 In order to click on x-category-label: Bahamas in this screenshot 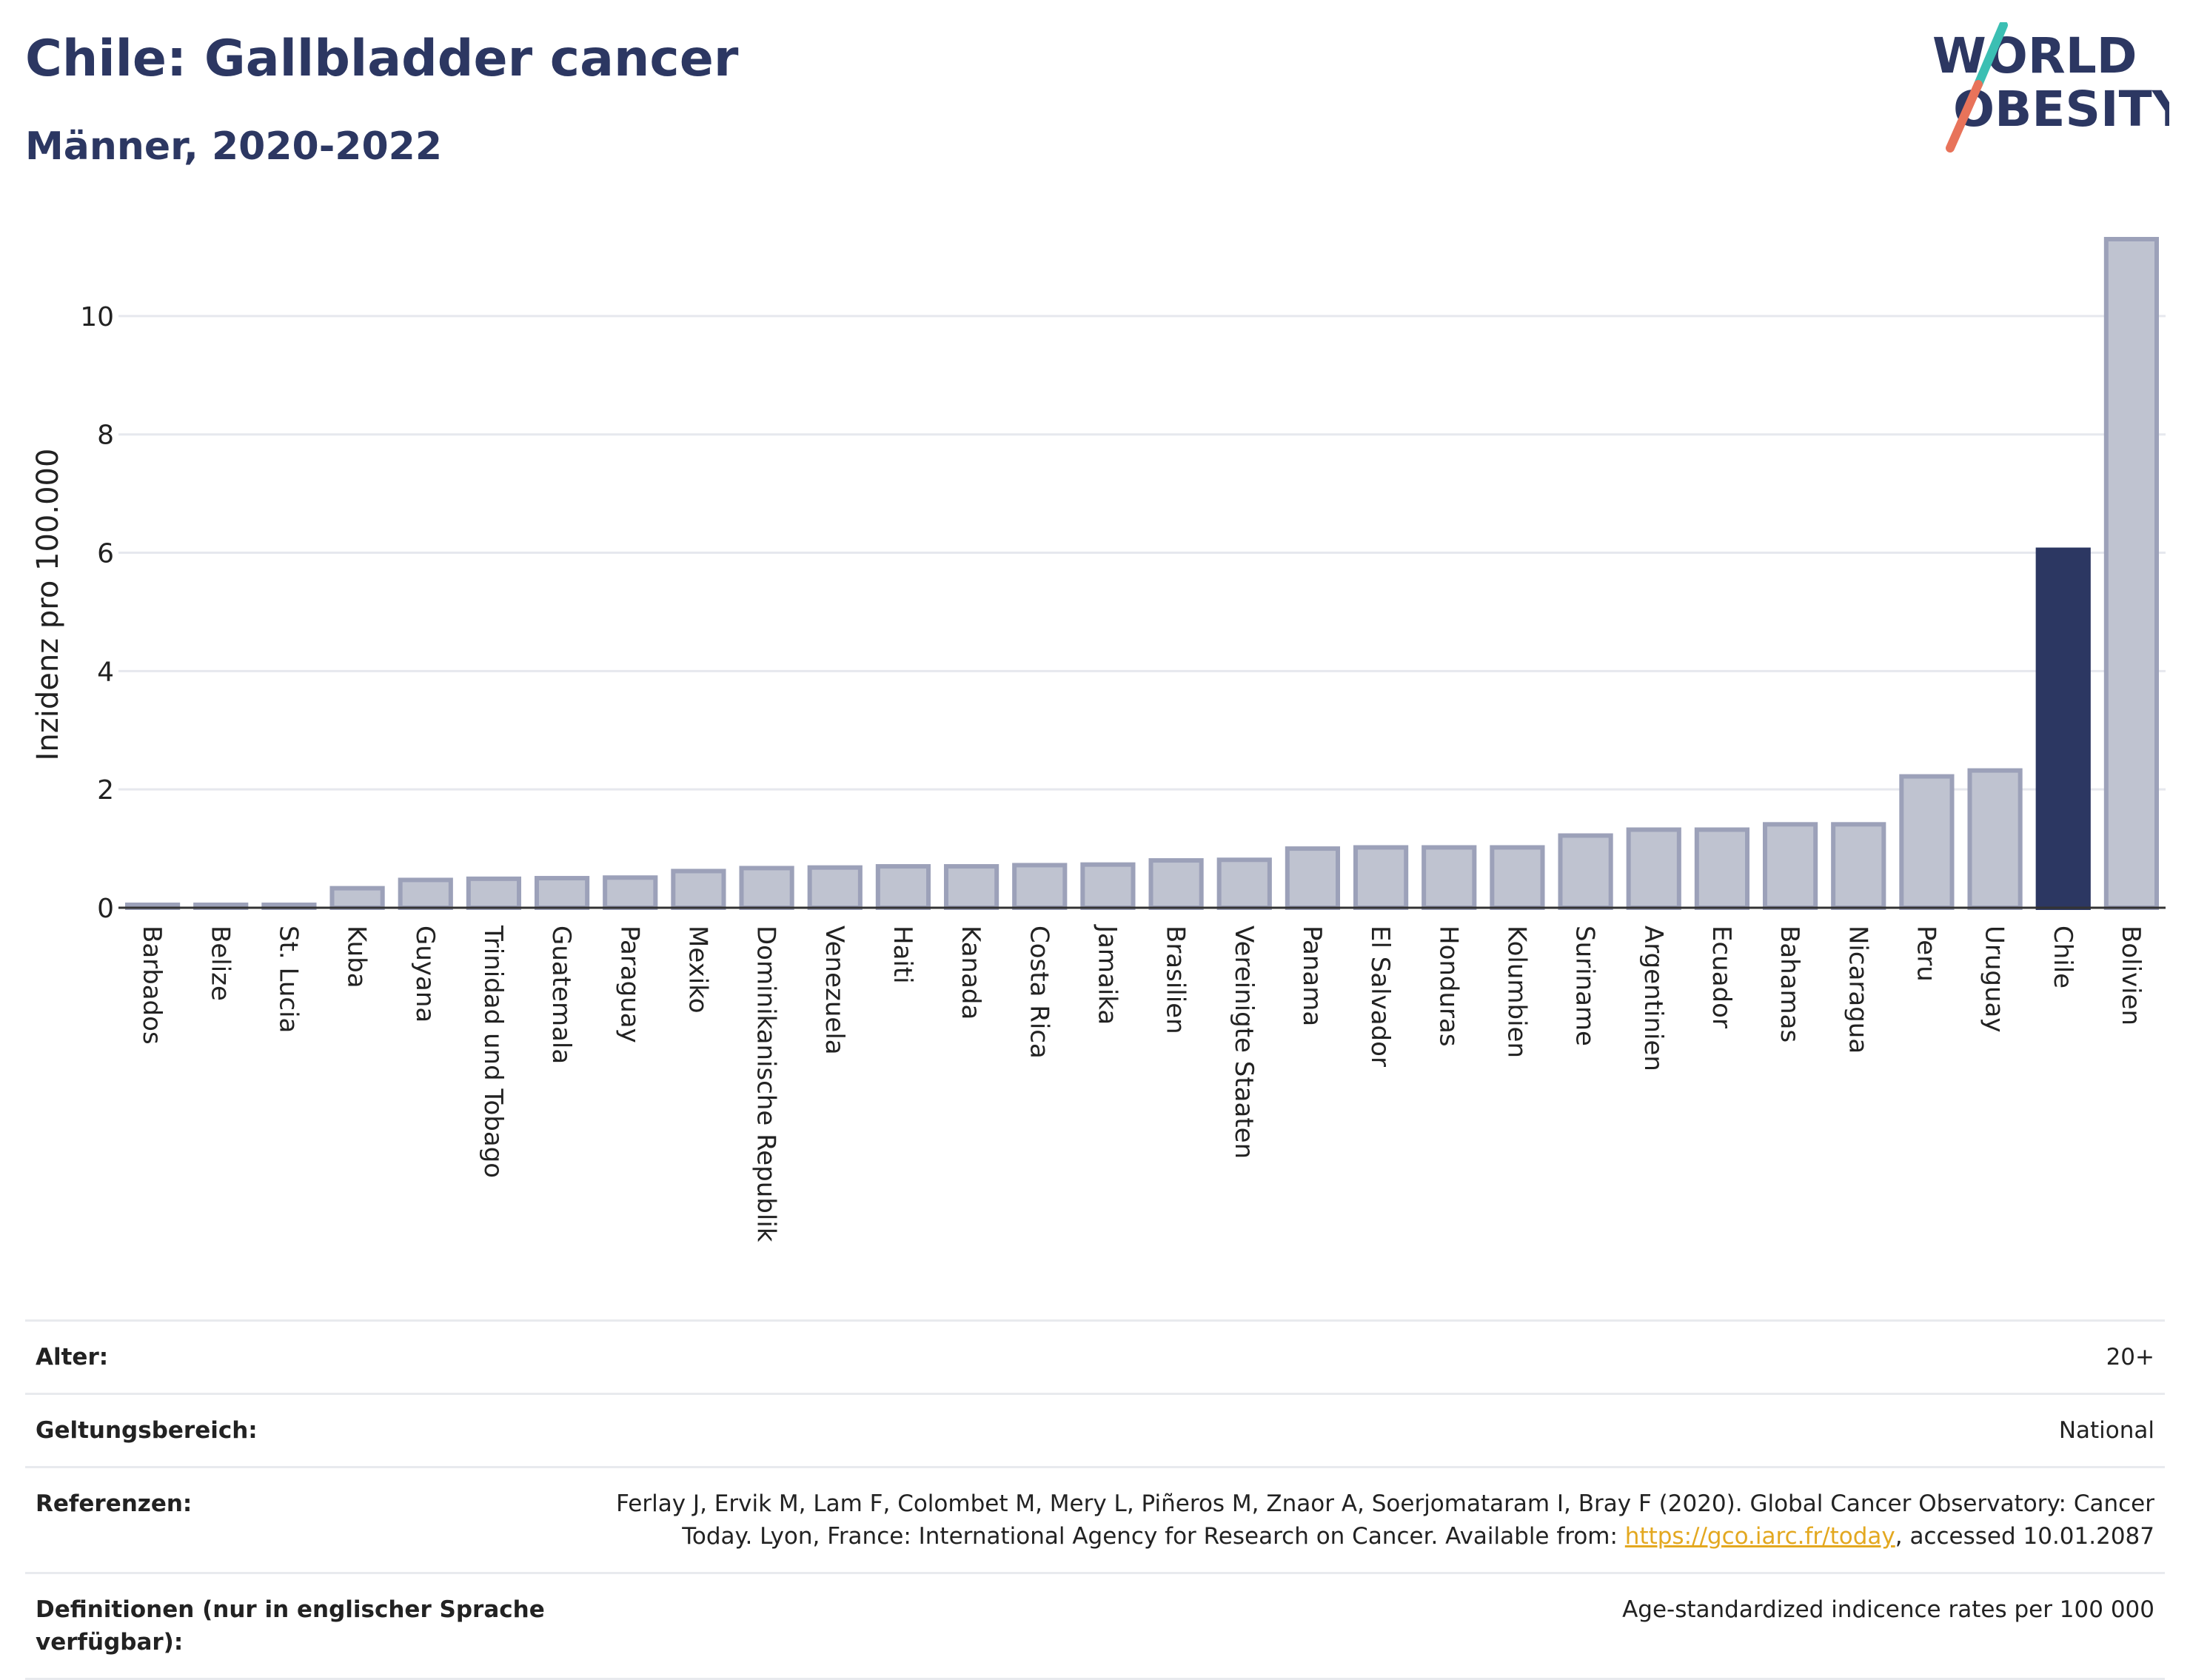, I will do `click(1789, 985)`.